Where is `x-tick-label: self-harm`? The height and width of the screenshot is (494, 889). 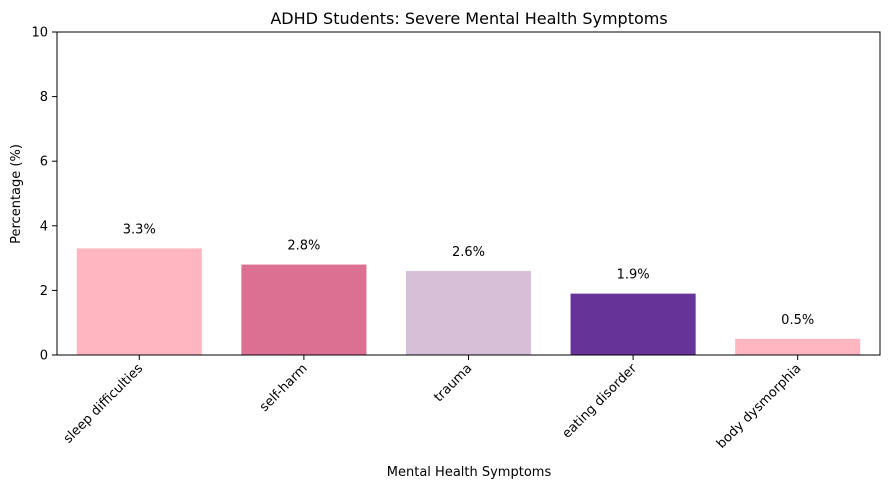
x-tick-label: self-harm is located at coordinates (284, 388).